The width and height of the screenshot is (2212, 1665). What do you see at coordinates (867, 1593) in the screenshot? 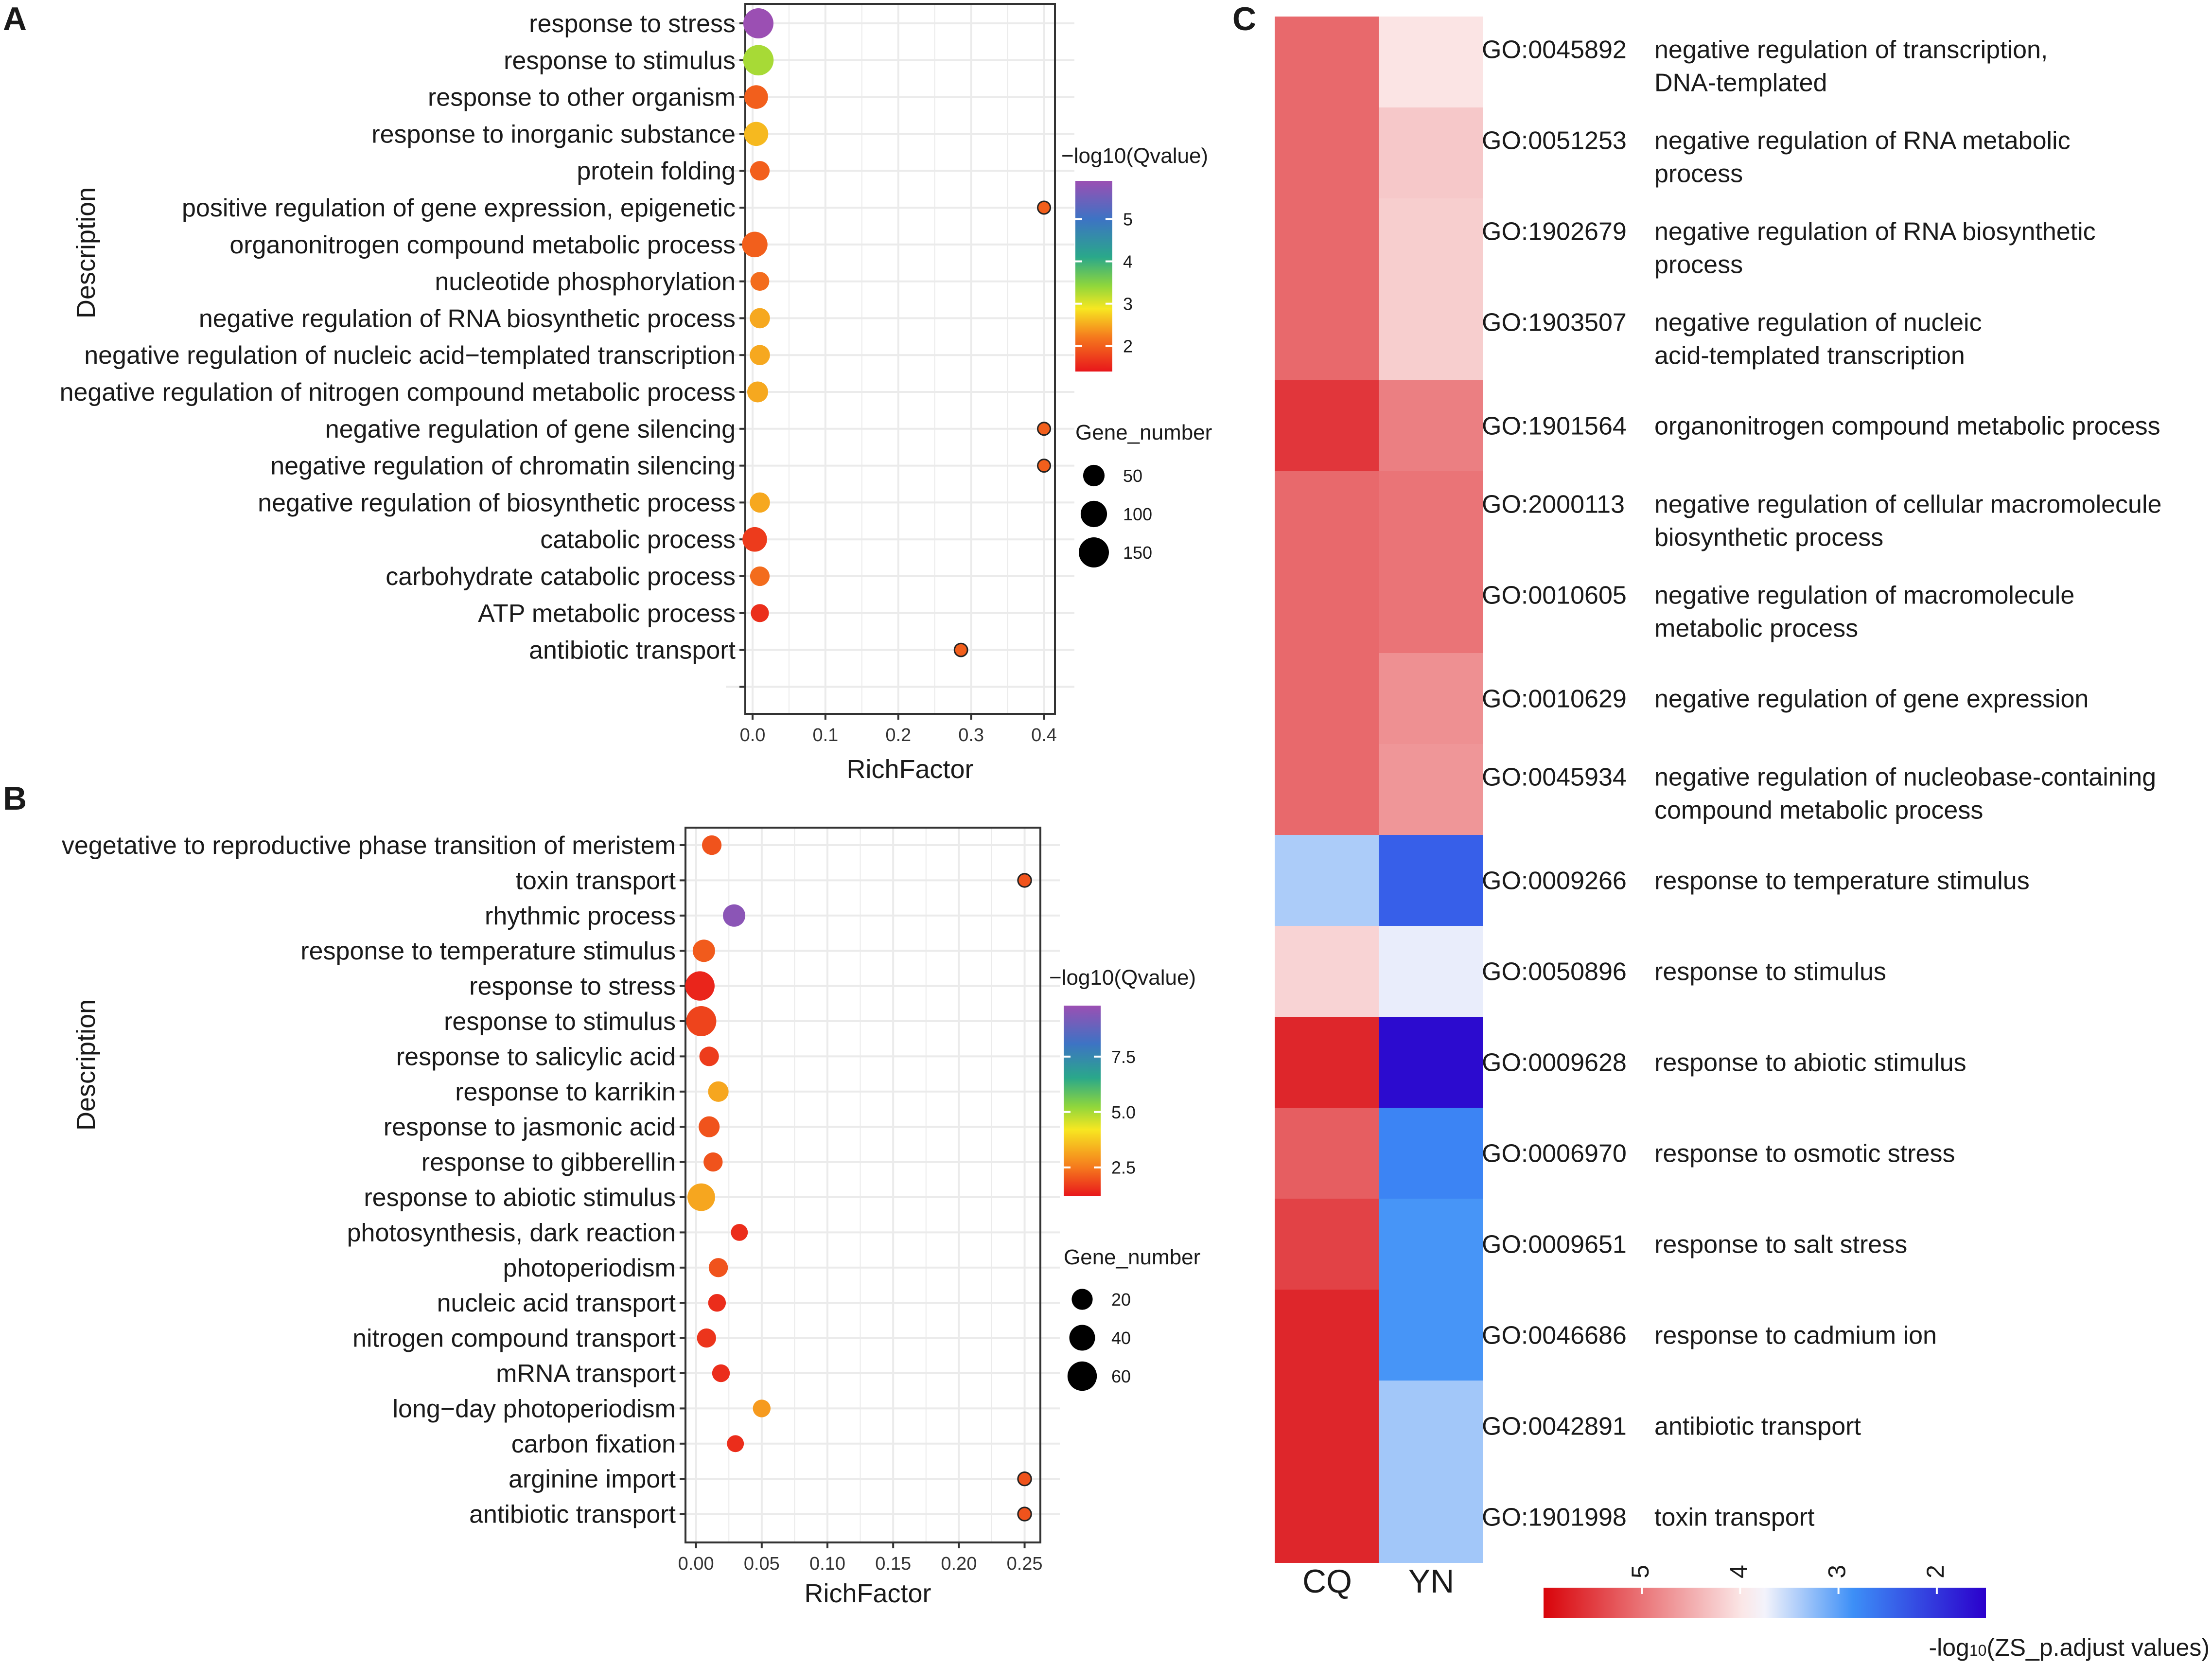
I see `panel-b-x-axis-title: RichFactor` at bounding box center [867, 1593].